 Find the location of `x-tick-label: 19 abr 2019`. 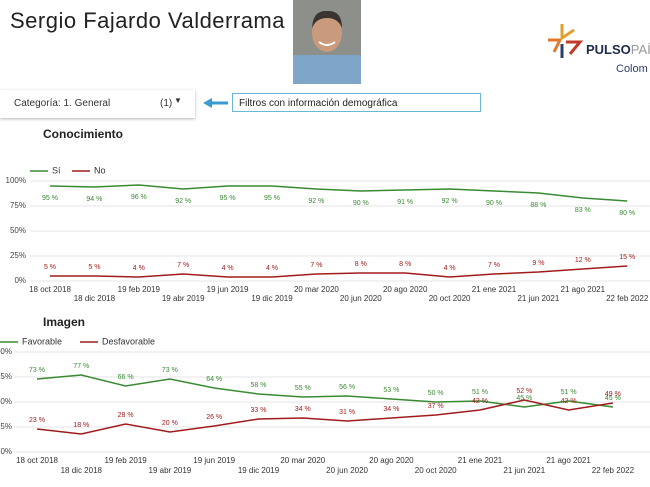

x-tick-label: 19 abr 2019 is located at coordinates (170, 470).